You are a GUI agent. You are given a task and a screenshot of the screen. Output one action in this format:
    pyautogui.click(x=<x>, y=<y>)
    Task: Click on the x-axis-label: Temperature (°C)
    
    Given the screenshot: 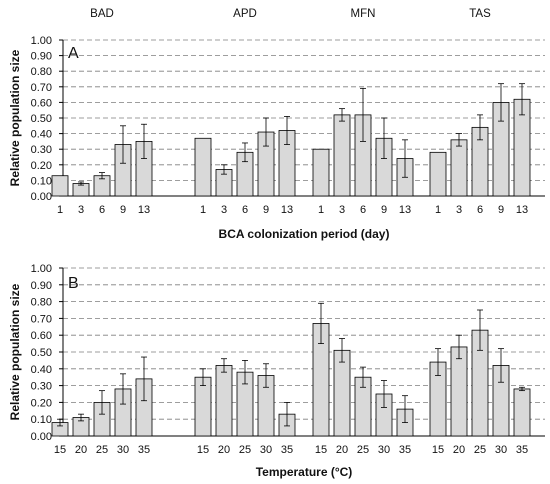 What is the action you would take?
    pyautogui.click(x=304, y=472)
    